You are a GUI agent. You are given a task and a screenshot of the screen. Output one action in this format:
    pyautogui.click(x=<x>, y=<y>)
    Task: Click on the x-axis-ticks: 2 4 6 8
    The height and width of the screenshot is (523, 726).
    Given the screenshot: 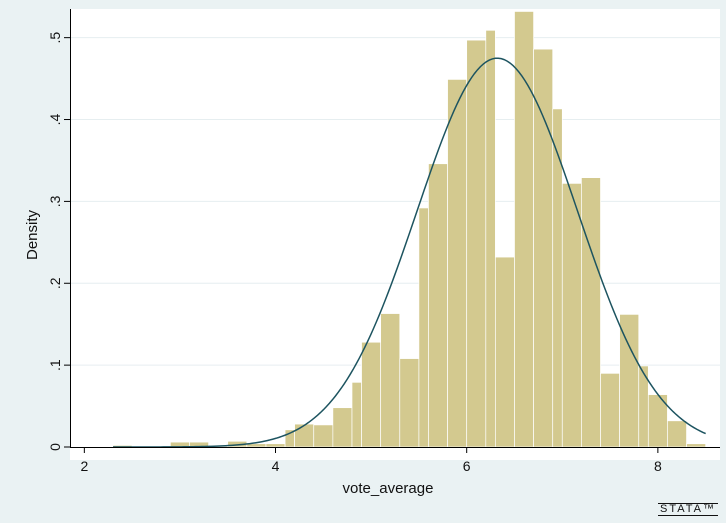 What is the action you would take?
    pyautogui.click(x=371, y=460)
    